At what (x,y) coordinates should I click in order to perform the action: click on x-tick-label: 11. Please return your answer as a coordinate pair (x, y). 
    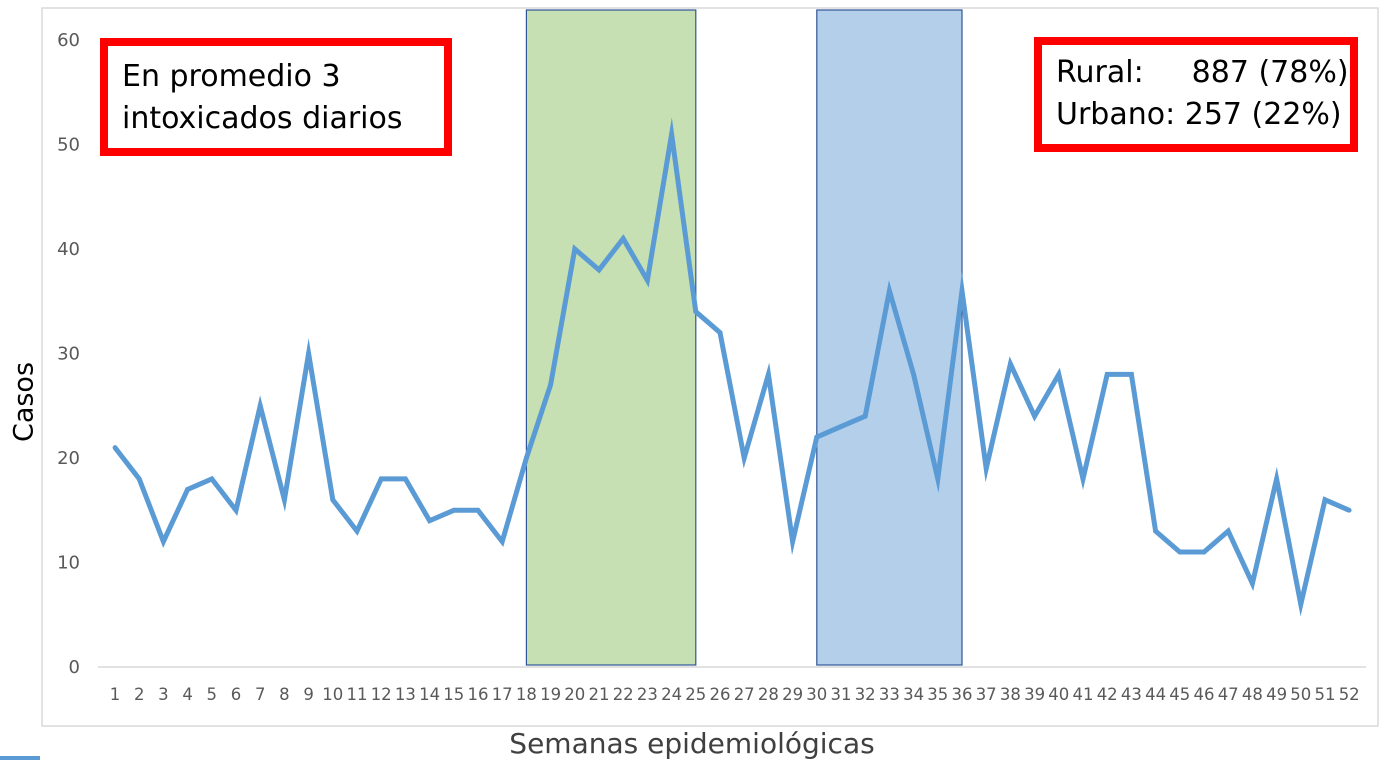
    Looking at the image, I should click on (357, 694).